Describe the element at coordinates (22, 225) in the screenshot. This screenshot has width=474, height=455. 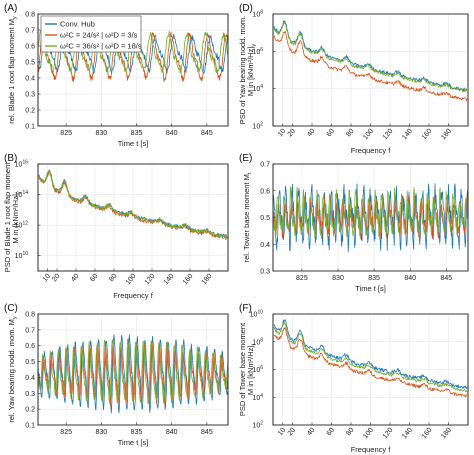
I see `y-tick-label: 10¹²` at that location.